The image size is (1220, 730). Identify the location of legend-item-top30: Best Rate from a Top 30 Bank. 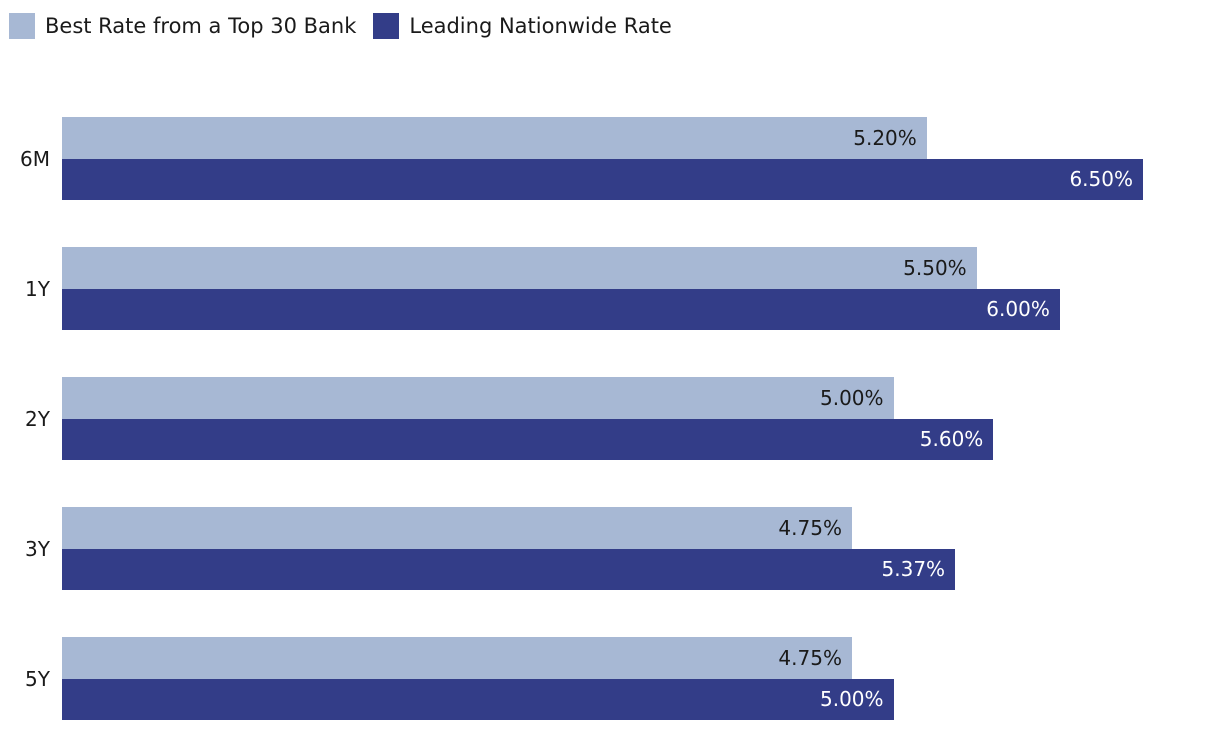
(182, 26).